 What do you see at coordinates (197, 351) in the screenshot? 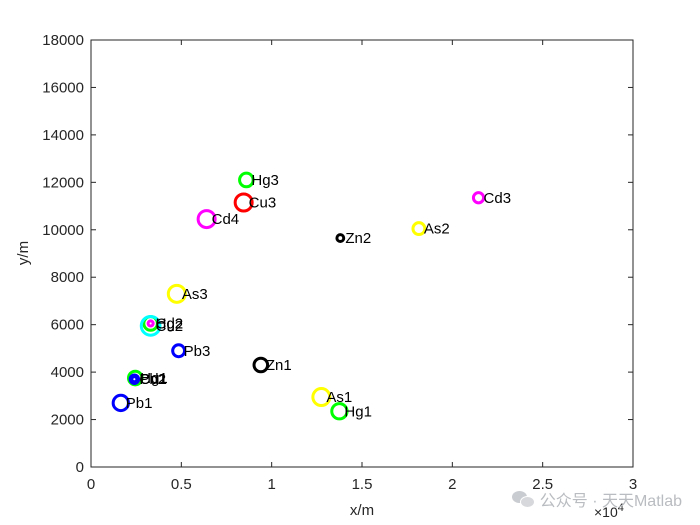
I see `data-label: Pb3` at bounding box center [197, 351].